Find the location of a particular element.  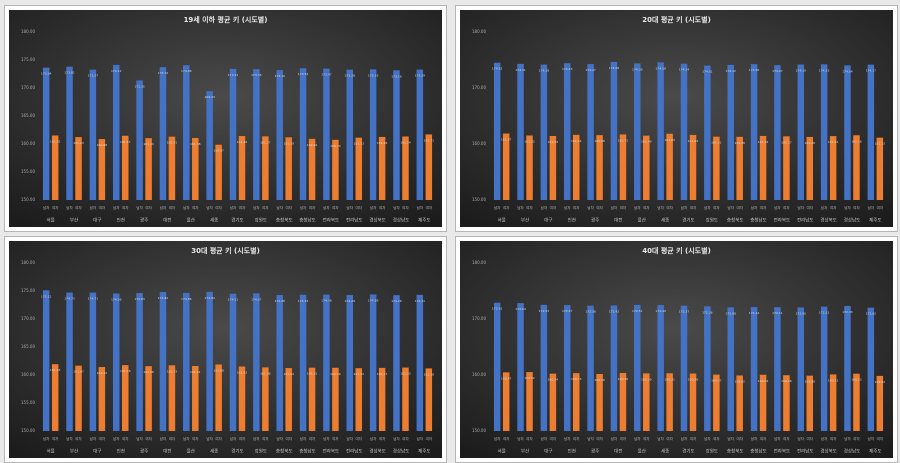

data-label: 174.04 is located at coordinates (847, 71).